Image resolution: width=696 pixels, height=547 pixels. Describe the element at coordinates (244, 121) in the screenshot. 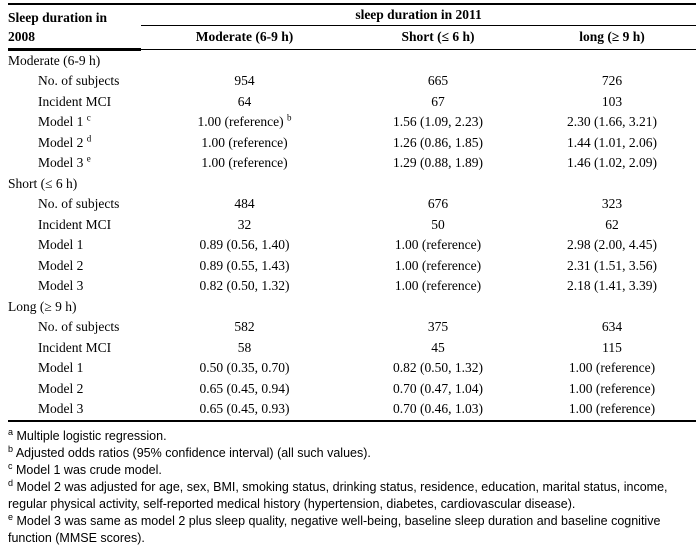

I see `cell-value: 1.00 (reference) b` at that location.